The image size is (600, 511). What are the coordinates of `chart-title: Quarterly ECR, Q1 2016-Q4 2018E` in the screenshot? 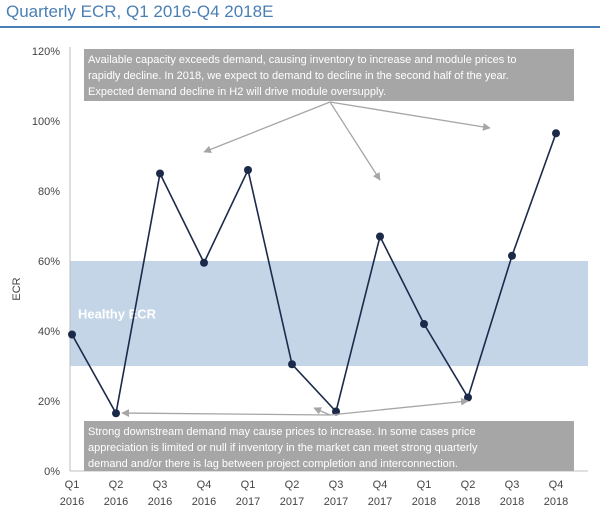 It's located at (140, 11).